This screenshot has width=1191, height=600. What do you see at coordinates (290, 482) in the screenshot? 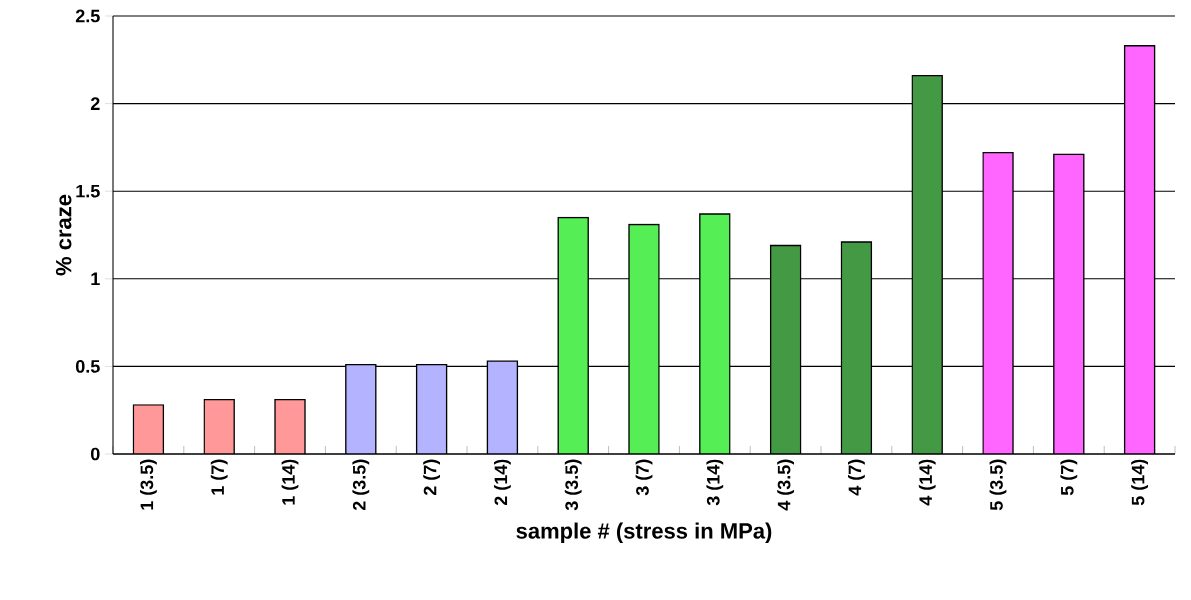
I see `x-tick-label: 1 (14)` at bounding box center [290, 482].